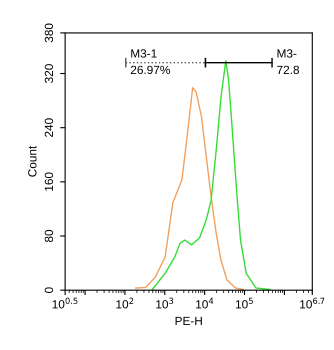  What do you see at coordinates (287, 53) in the screenshot?
I see `series-label: M3-` at bounding box center [287, 53].